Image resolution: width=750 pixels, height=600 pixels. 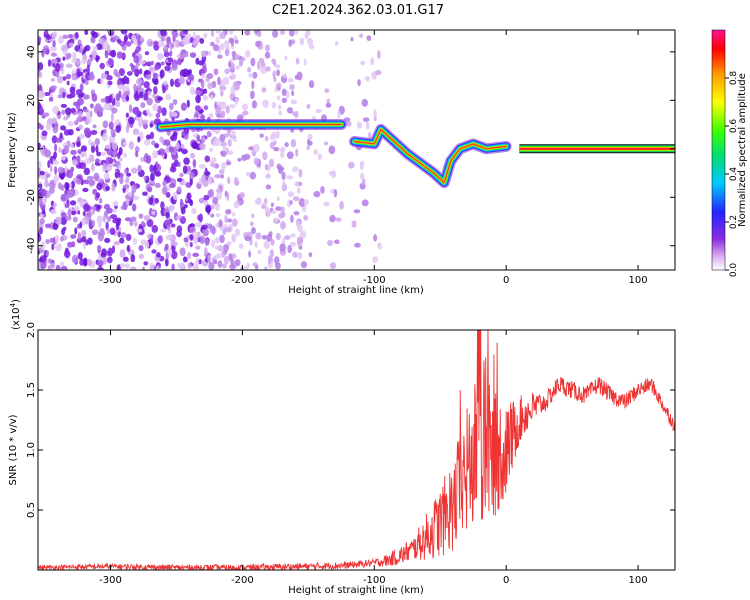 What do you see at coordinates (374, 580) in the screenshot?
I see `snr-x-tick-label: -100` at bounding box center [374, 580].